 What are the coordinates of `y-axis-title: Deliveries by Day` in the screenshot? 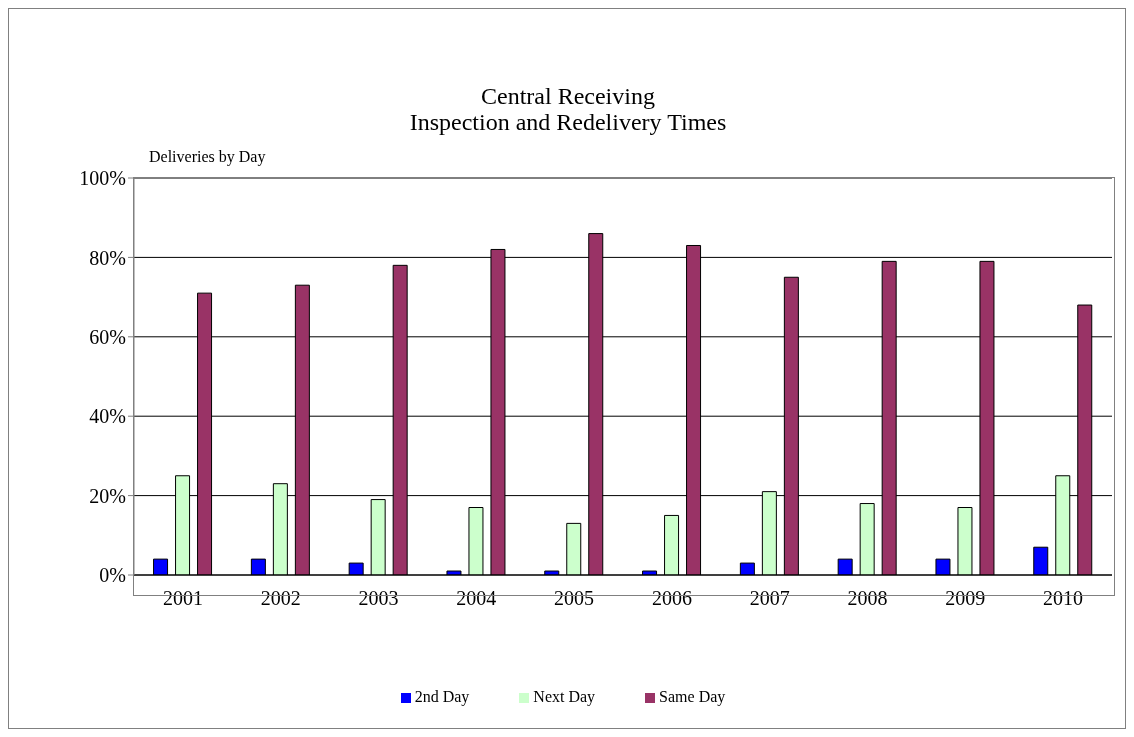 It's located at (207, 157).